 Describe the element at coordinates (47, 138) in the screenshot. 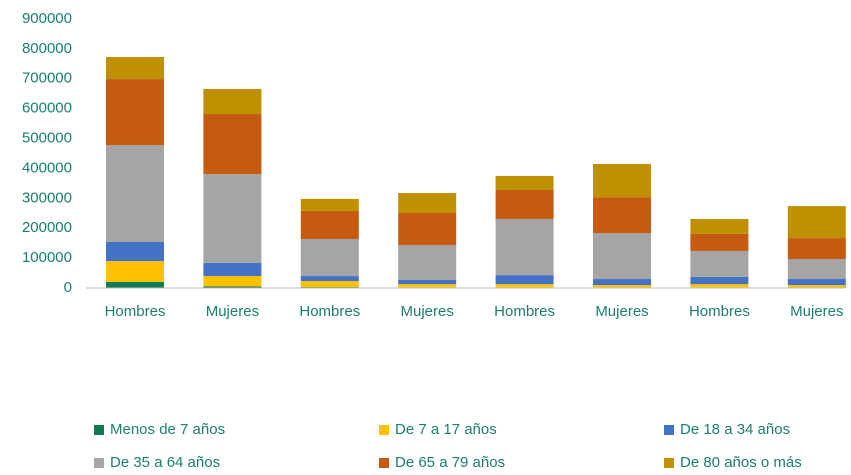

I see `y-tick-label: 500000` at that location.